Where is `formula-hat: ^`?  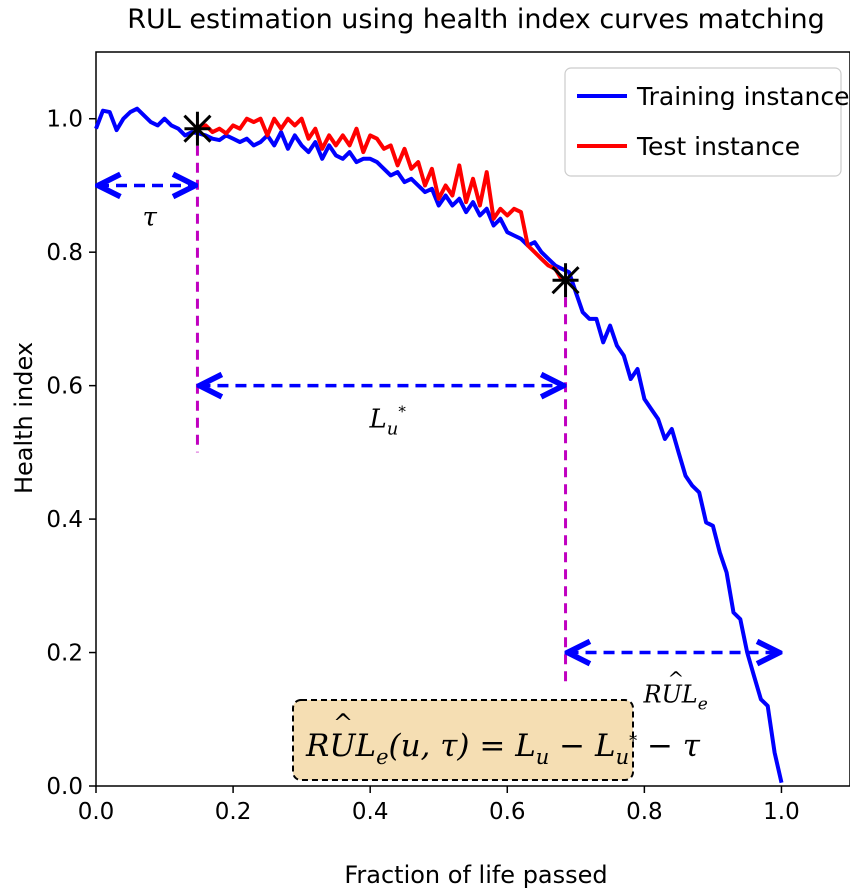
formula-hat: ^ is located at coordinates (343, 723).